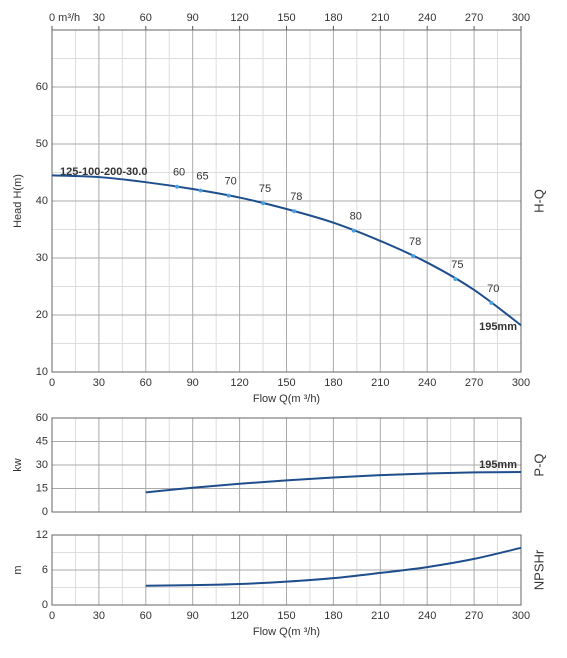  What do you see at coordinates (42, 488) in the screenshot?
I see `y-tick-label: 15` at bounding box center [42, 488].